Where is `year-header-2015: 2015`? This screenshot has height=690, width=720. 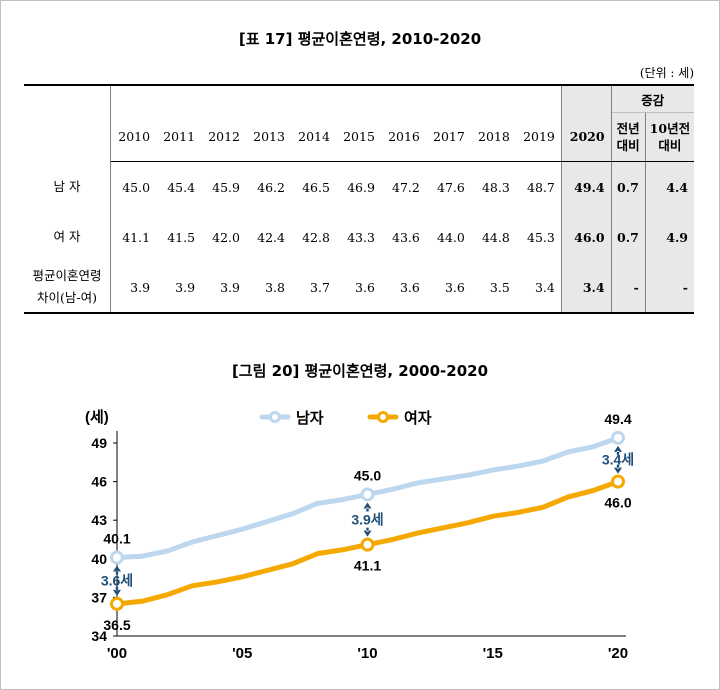 year-header-2015: 2015 is located at coordinates (358, 137).